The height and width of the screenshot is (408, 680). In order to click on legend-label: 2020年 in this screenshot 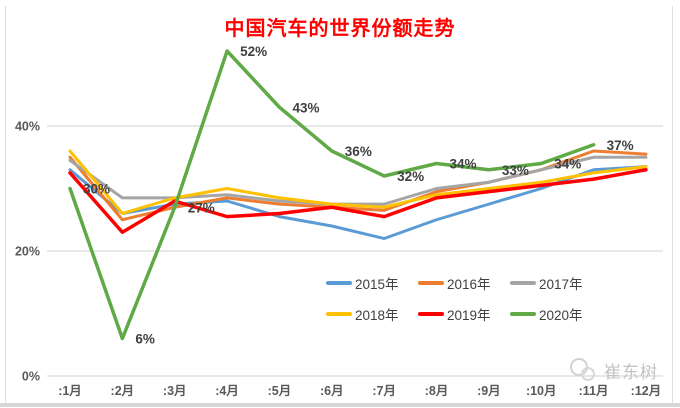, I will do `click(561, 315)`.